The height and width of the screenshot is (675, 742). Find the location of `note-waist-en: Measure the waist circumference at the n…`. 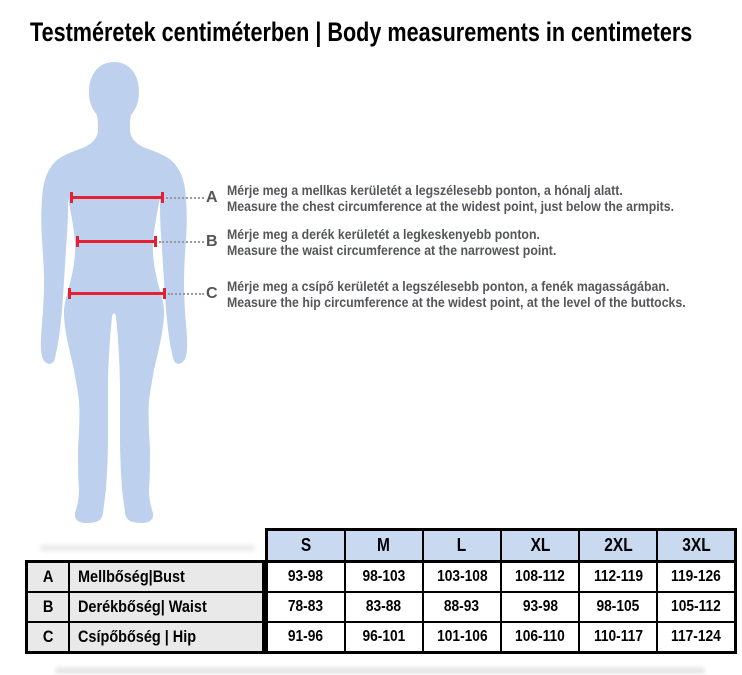

note-waist-en: Measure the waist circumference at the n… is located at coordinates (392, 250).